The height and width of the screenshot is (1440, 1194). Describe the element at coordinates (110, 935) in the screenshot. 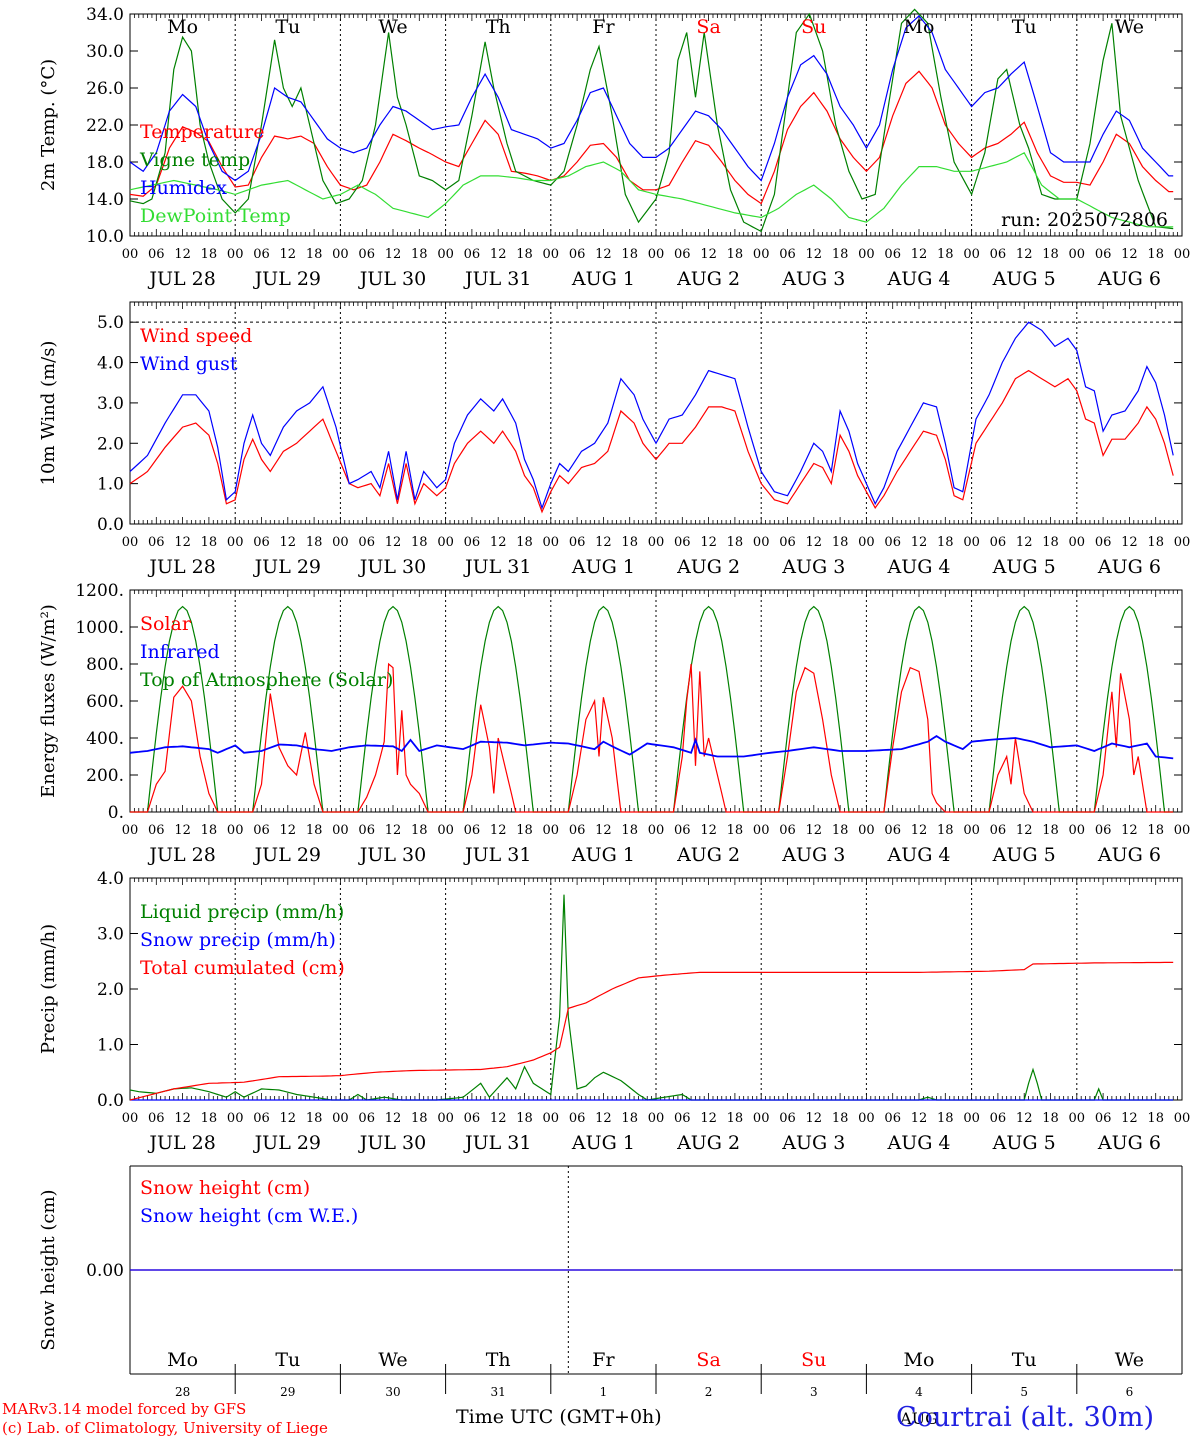

I see `panel-4-ytick-label: 3.0` at that location.